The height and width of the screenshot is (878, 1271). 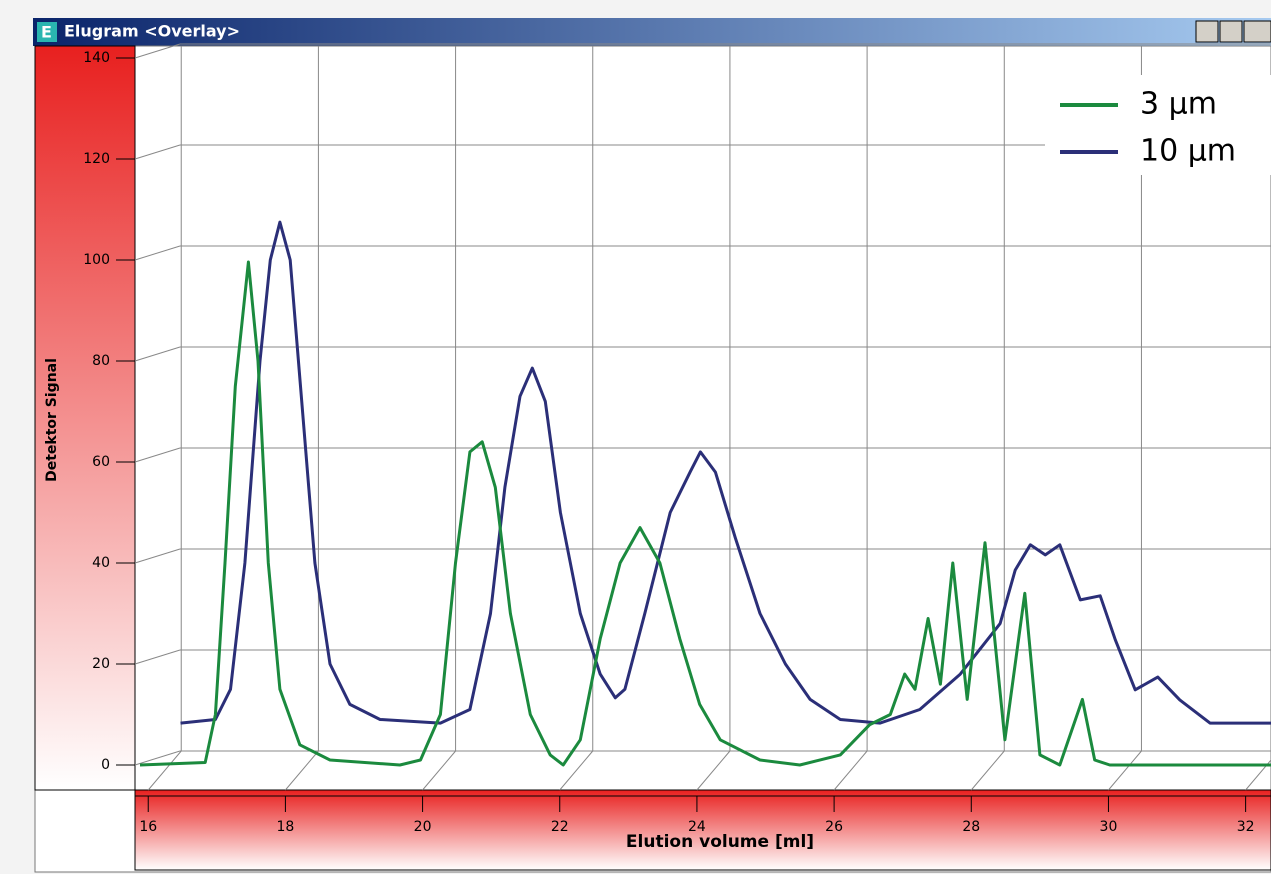 I want to click on x-tick-label: 30, so click(x=1109, y=827).